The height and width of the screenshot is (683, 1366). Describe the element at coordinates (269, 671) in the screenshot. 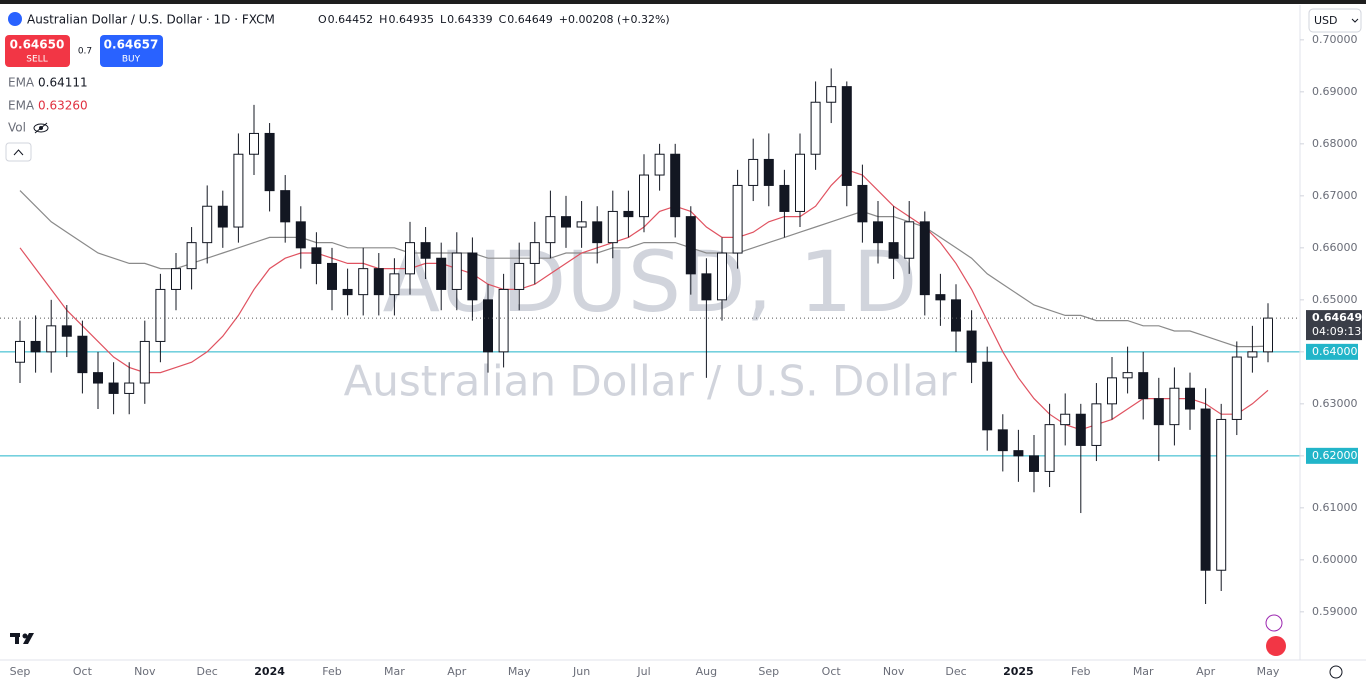

I see `x-tick-label: 2024` at that location.